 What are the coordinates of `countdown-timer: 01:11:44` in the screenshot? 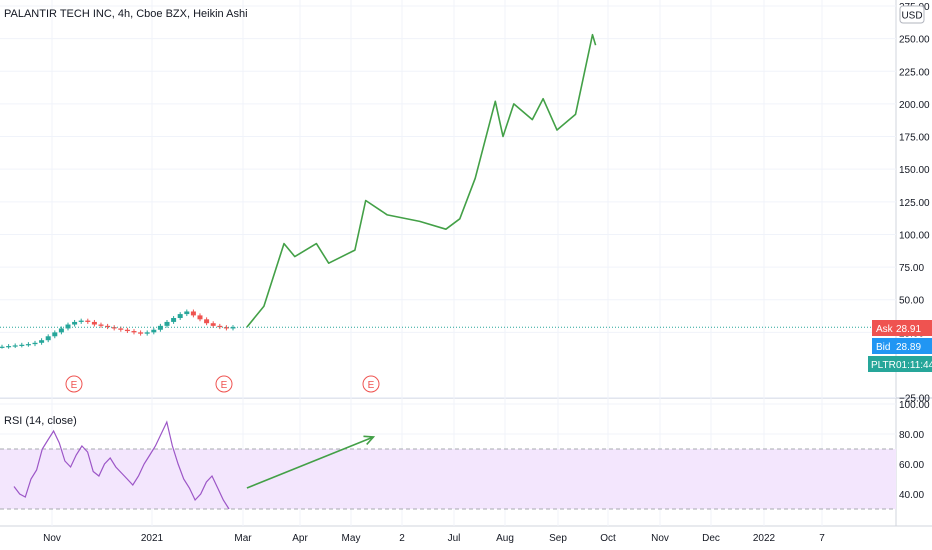 It's located at (914, 365).